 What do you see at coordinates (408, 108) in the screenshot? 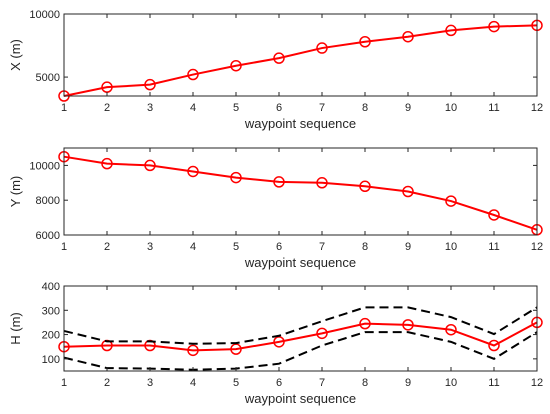
I see `subplot-1-x-tick-label: 9` at bounding box center [408, 108].